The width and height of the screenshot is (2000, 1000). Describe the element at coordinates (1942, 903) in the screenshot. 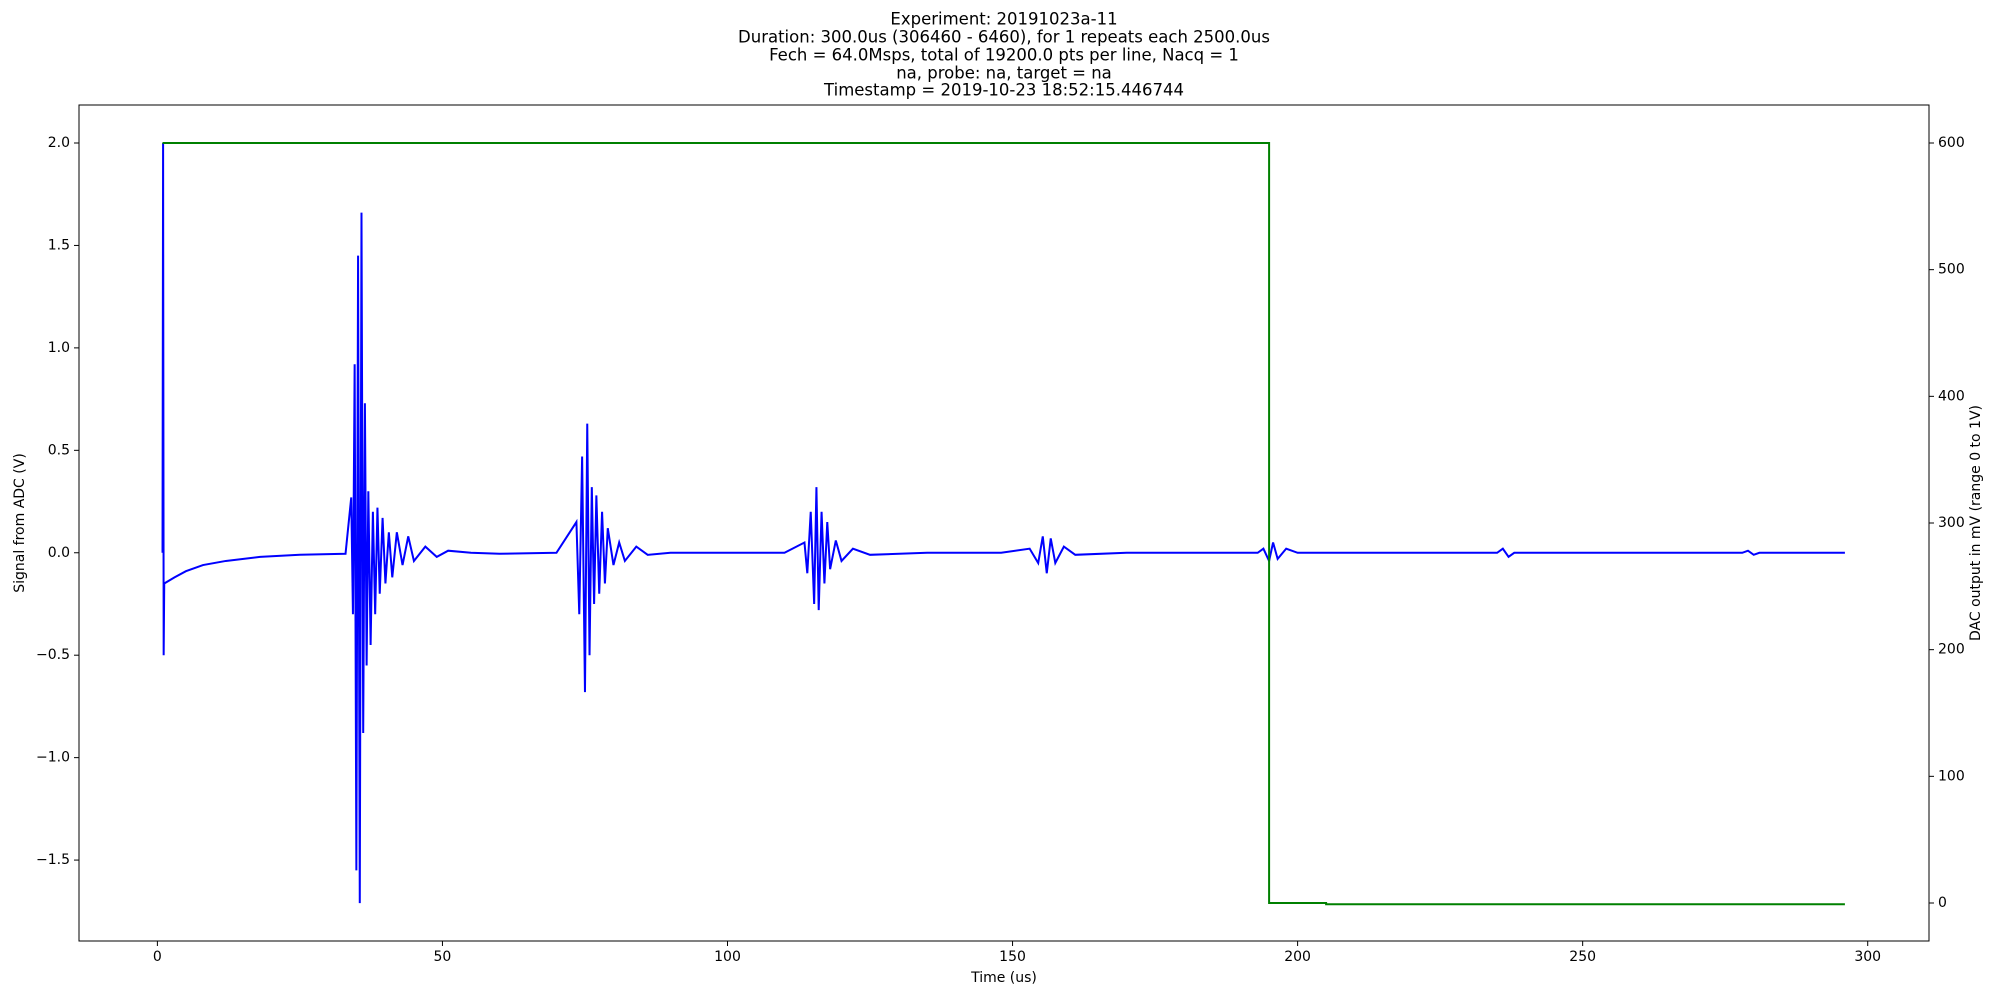

I see `y2-tick-label: 0` at that location.